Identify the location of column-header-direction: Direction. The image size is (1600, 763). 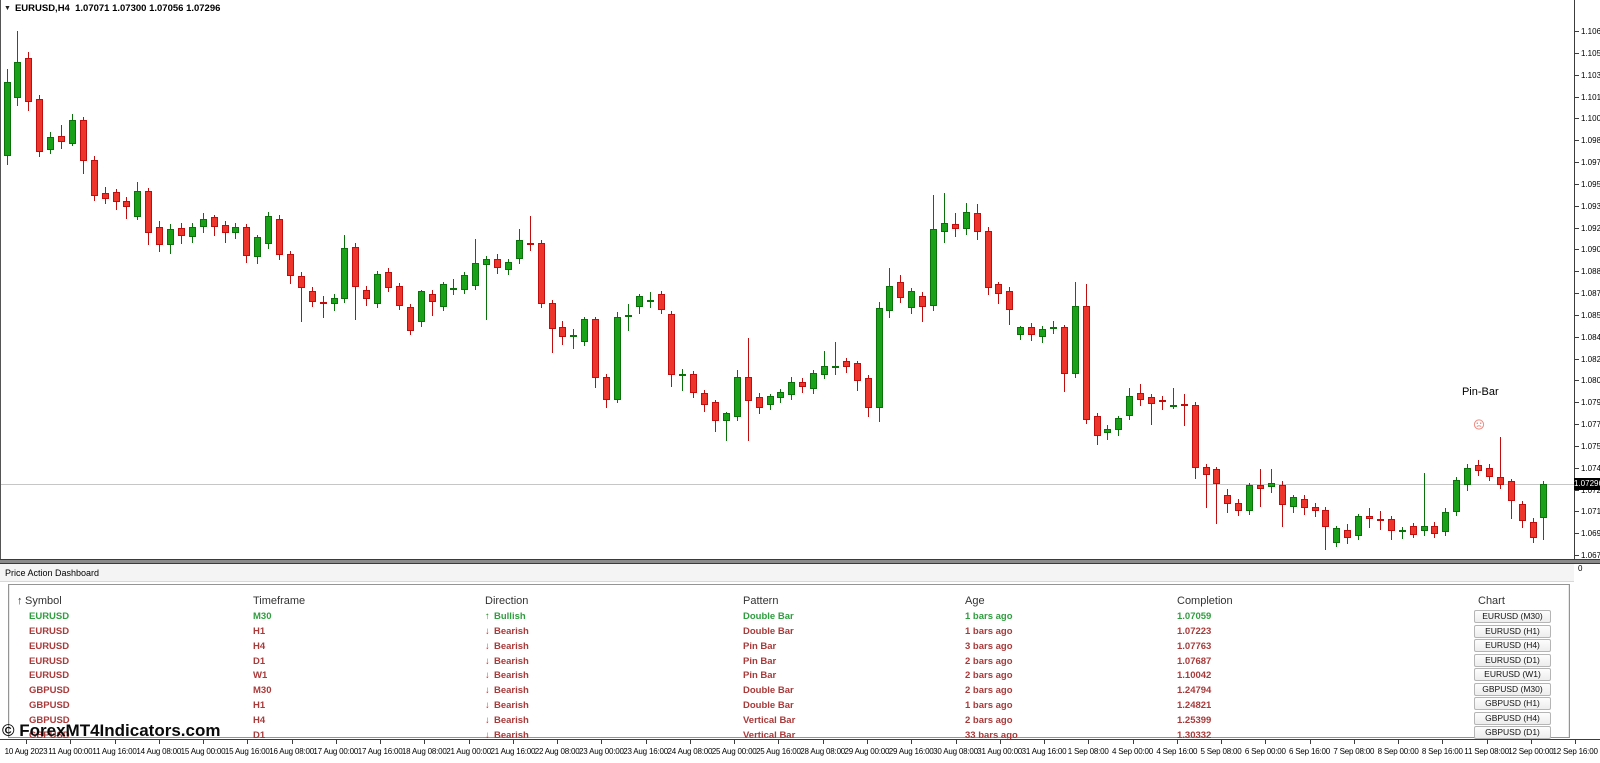
(507, 601).